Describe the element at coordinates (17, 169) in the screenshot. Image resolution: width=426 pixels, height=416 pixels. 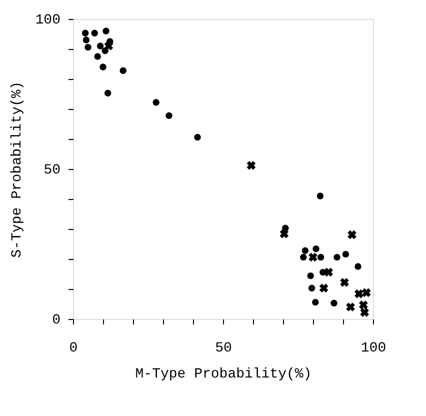
I see `y-axis-title: S-Type Probability(%)` at that location.